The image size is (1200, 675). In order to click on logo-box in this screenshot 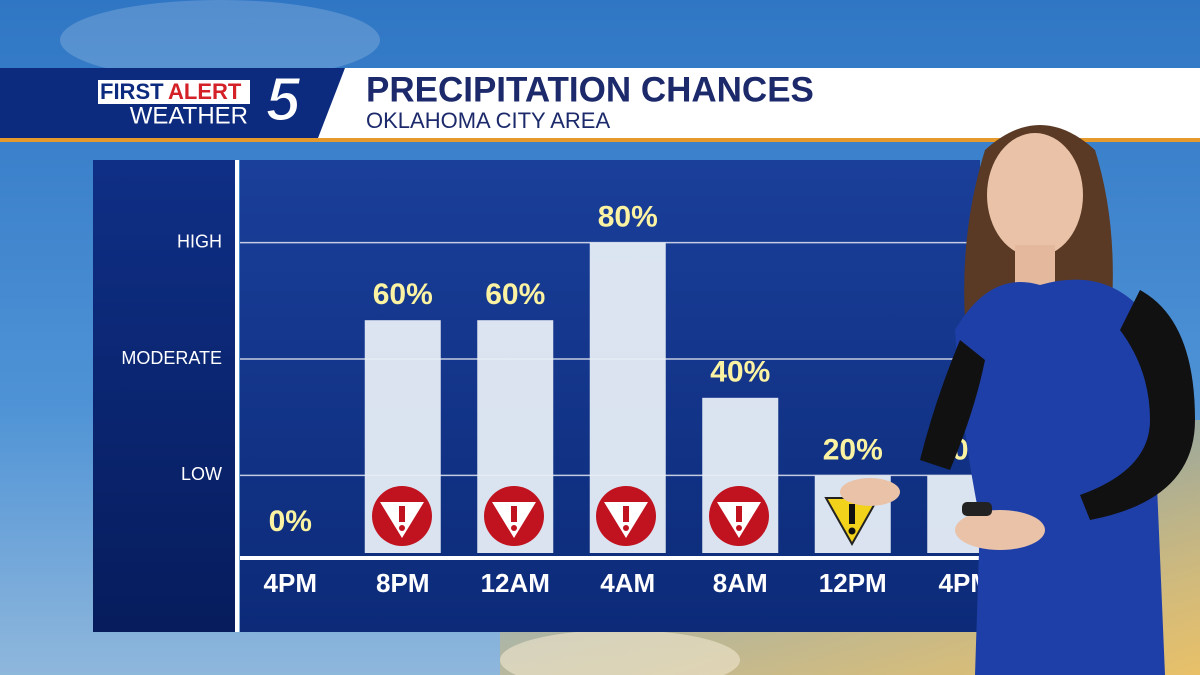, I will do `click(174, 92)`.